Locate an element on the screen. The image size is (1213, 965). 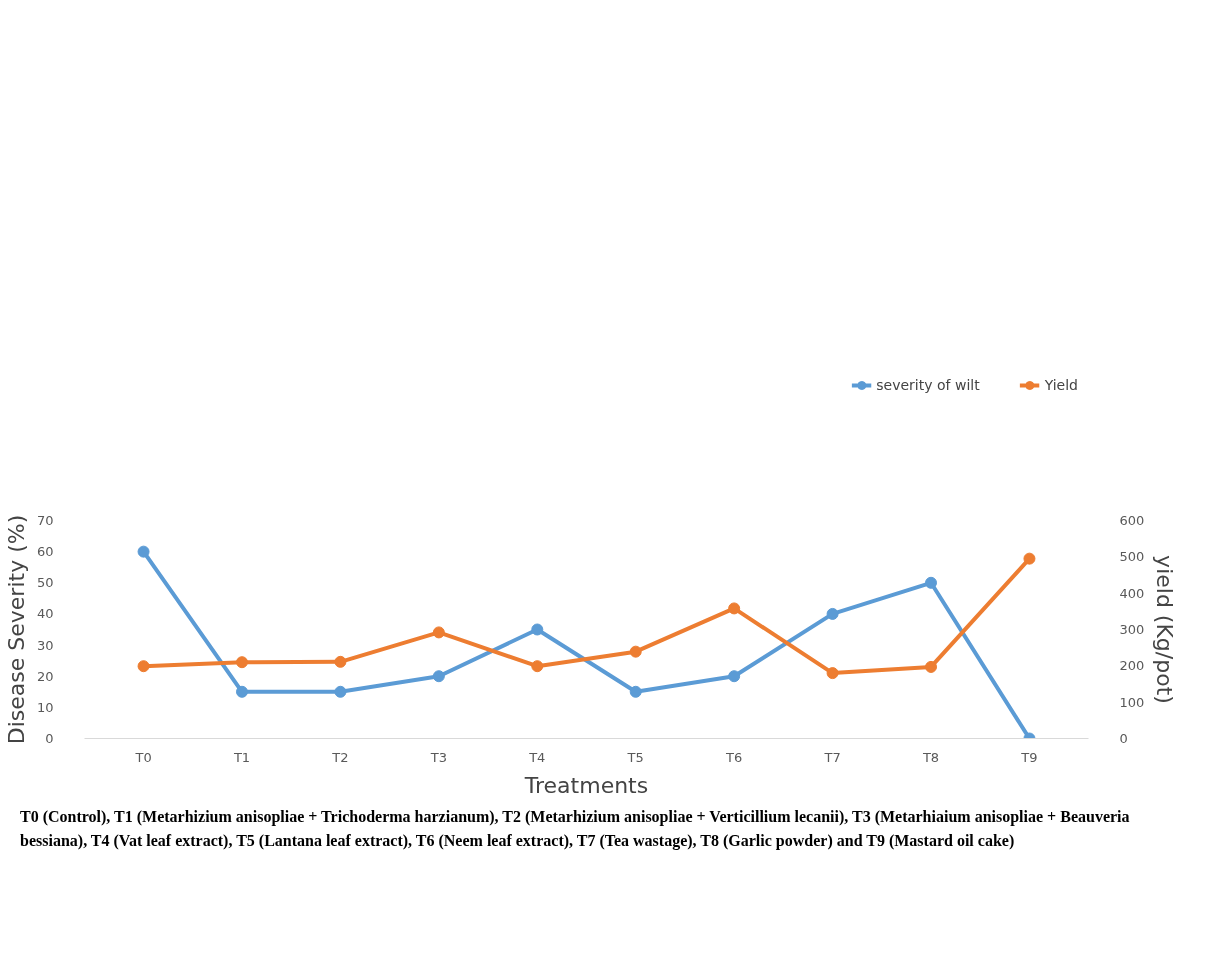
y2-tick-label: 300 is located at coordinates (1132, 629).